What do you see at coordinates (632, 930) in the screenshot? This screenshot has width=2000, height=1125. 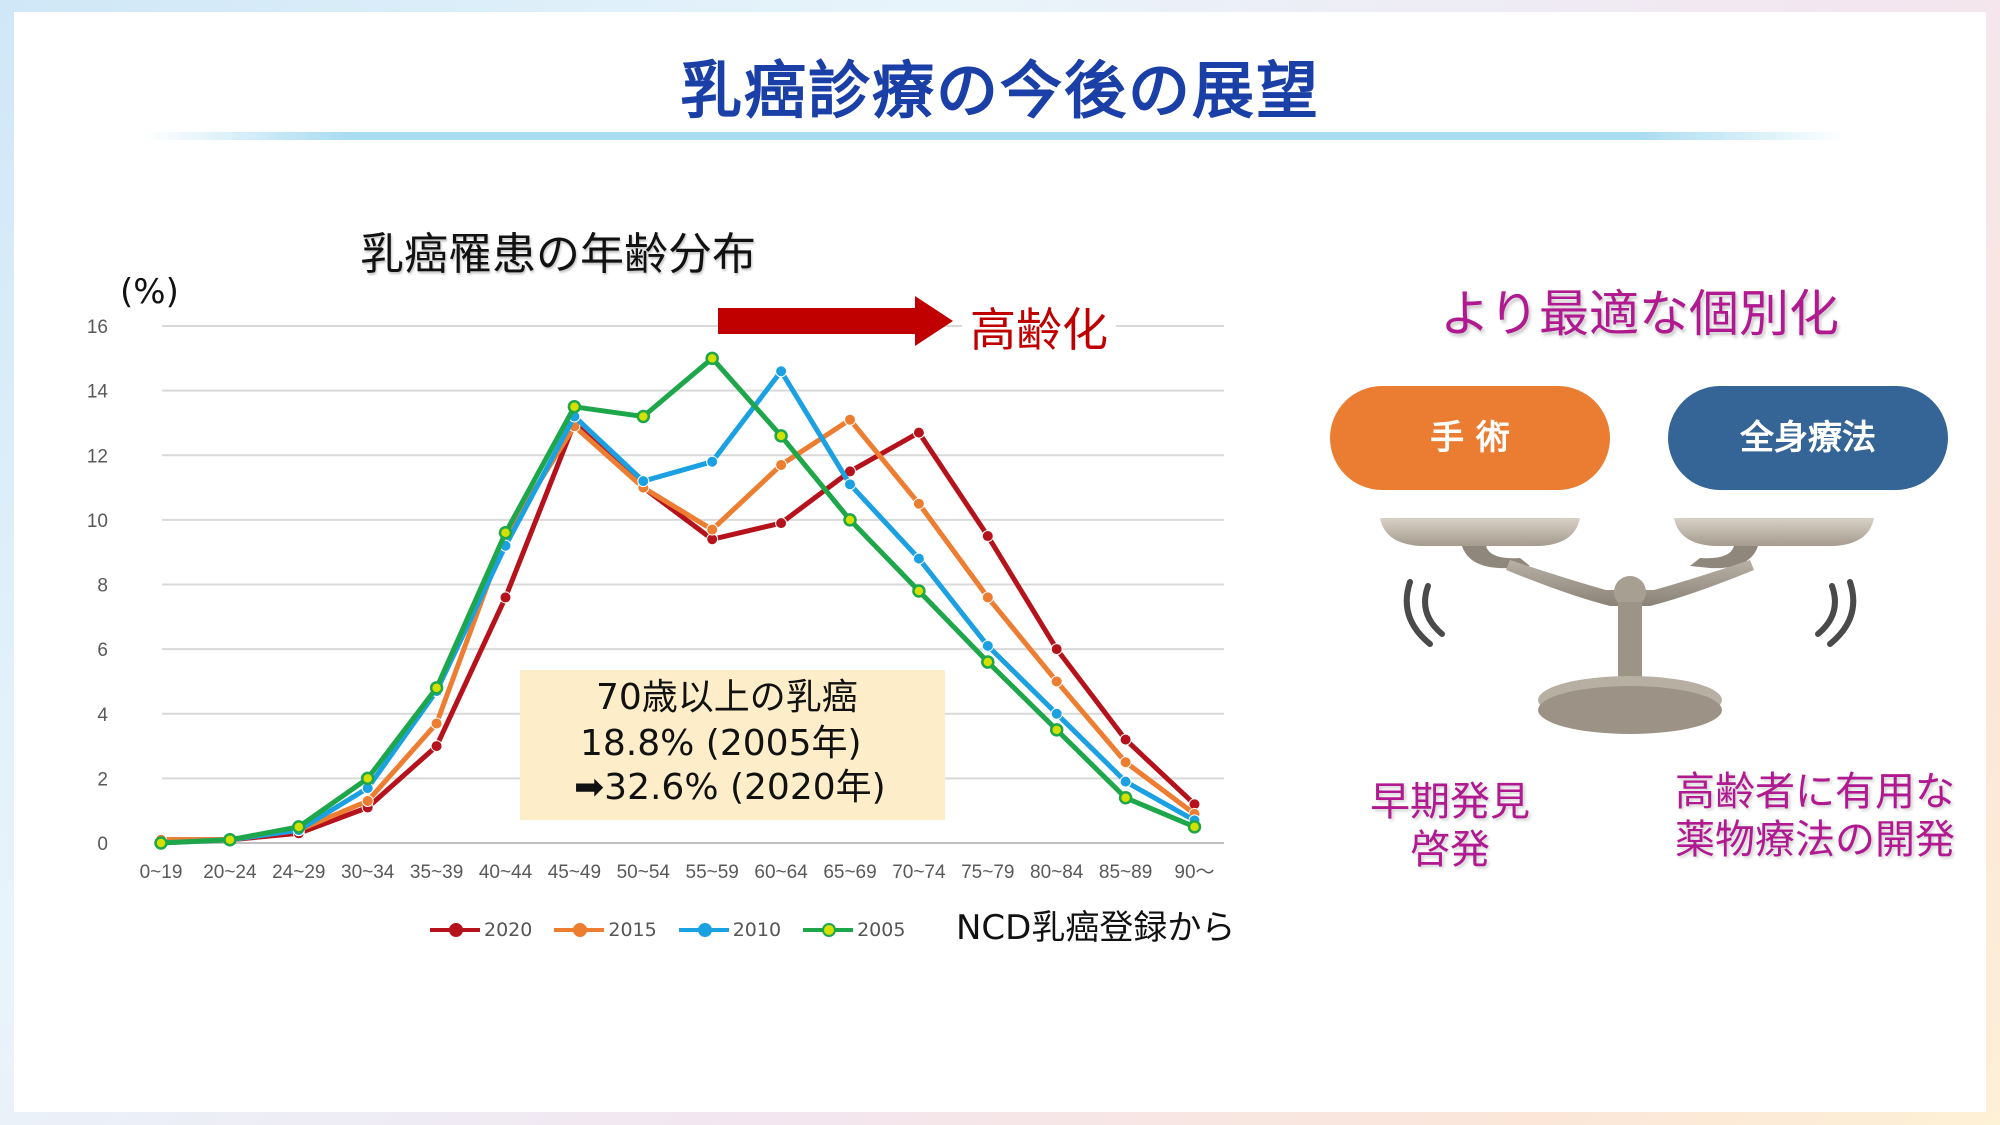 I see `legend-label: 2015` at bounding box center [632, 930].